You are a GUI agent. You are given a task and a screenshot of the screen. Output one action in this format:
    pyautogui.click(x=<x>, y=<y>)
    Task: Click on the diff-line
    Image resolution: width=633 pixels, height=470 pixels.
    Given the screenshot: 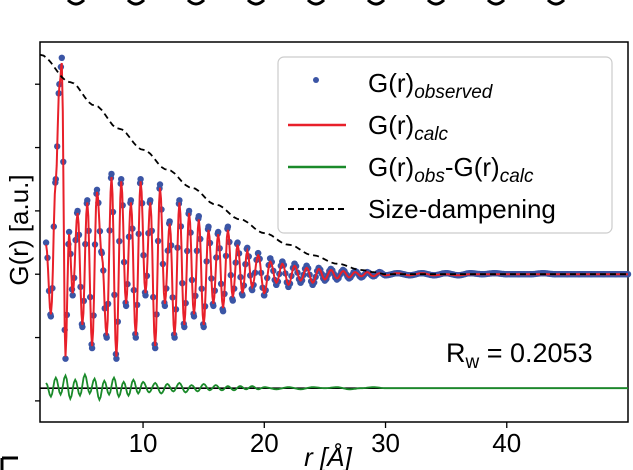 What is the action you would take?
    pyautogui.click(x=336, y=387)
    